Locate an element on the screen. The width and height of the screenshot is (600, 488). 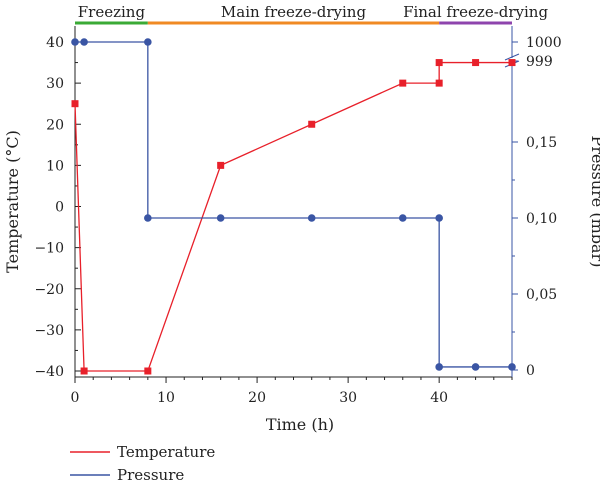
y-left-axis-title: Temperature (°C) is located at coordinates (12, 201).